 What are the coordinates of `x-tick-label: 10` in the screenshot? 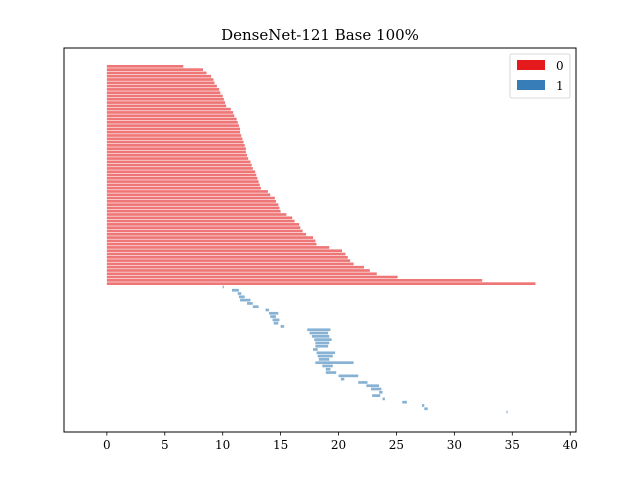 It's located at (222, 445).